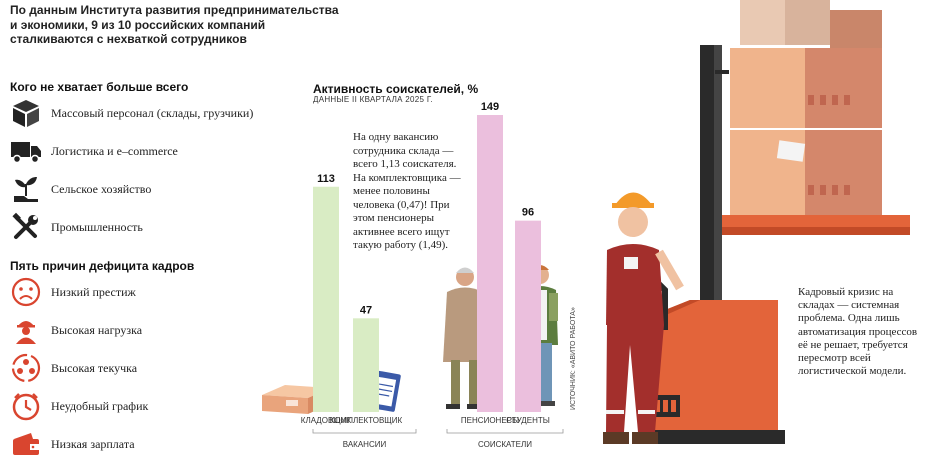 The image size is (930, 464). Describe the element at coordinates (26, 444) in the screenshot. I see `wallet-icon` at that location.